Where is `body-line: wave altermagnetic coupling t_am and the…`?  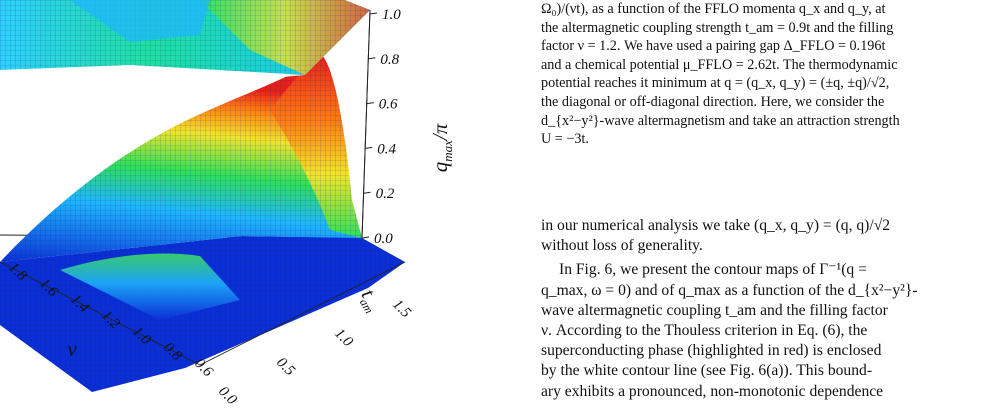
body-line: wave altermagnetic coupling t_am and the… is located at coordinates (714, 310).